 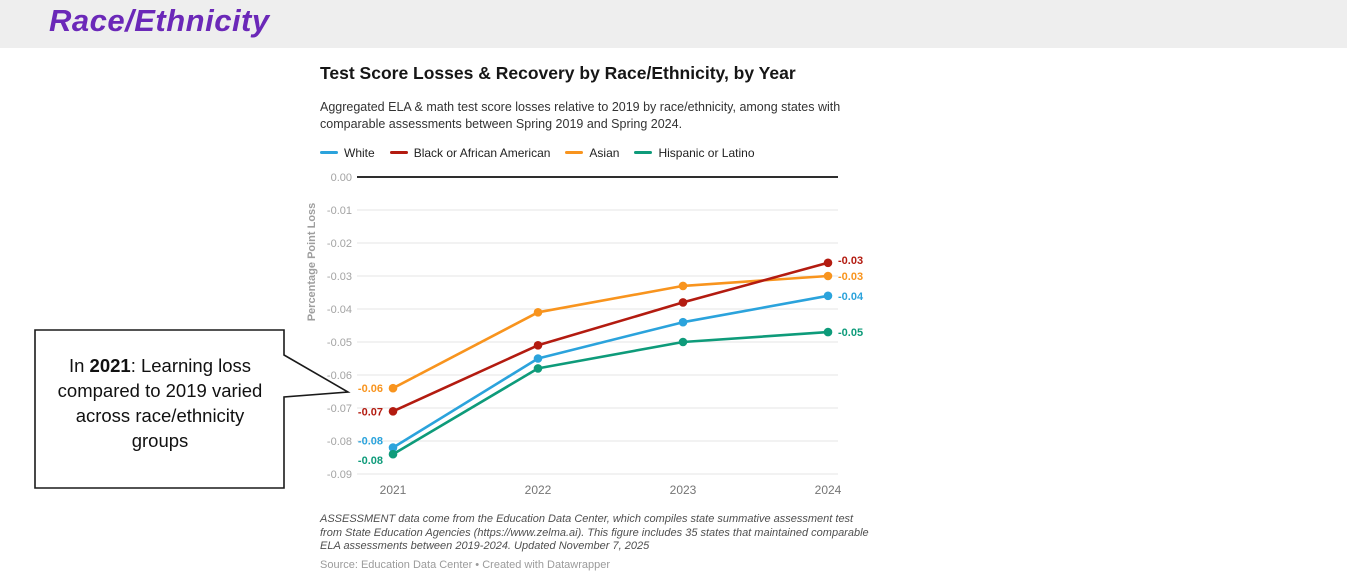 What do you see at coordinates (370, 389) in the screenshot?
I see `series-start-value-label: -0.06` at bounding box center [370, 389].